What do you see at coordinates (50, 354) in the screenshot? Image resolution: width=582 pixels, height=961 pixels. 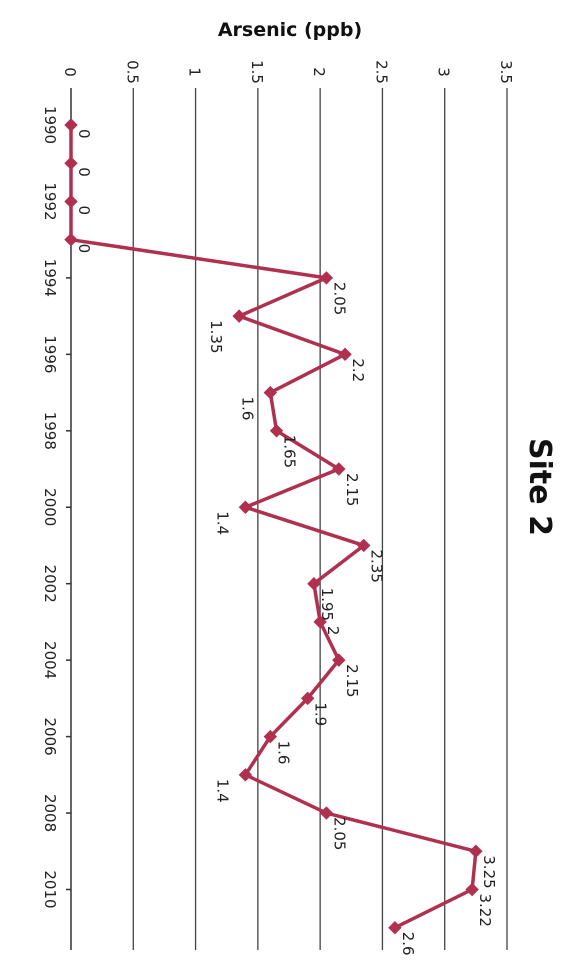 I see `x-tick-label: 1996` at bounding box center [50, 354].